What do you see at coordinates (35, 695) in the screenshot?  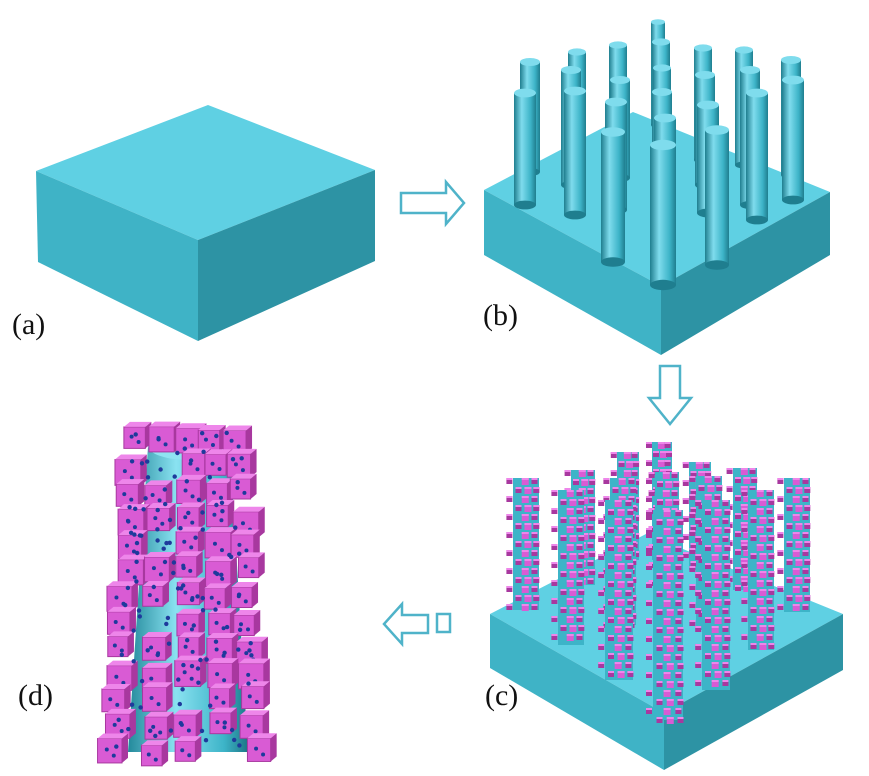 I see `label-d: (d)` at bounding box center [35, 695].